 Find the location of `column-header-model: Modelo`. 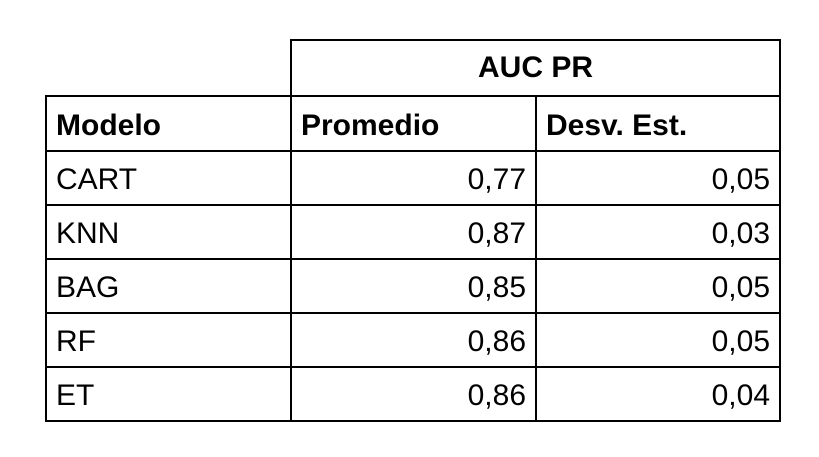

column-header-model: Modelo is located at coordinates (168, 123).